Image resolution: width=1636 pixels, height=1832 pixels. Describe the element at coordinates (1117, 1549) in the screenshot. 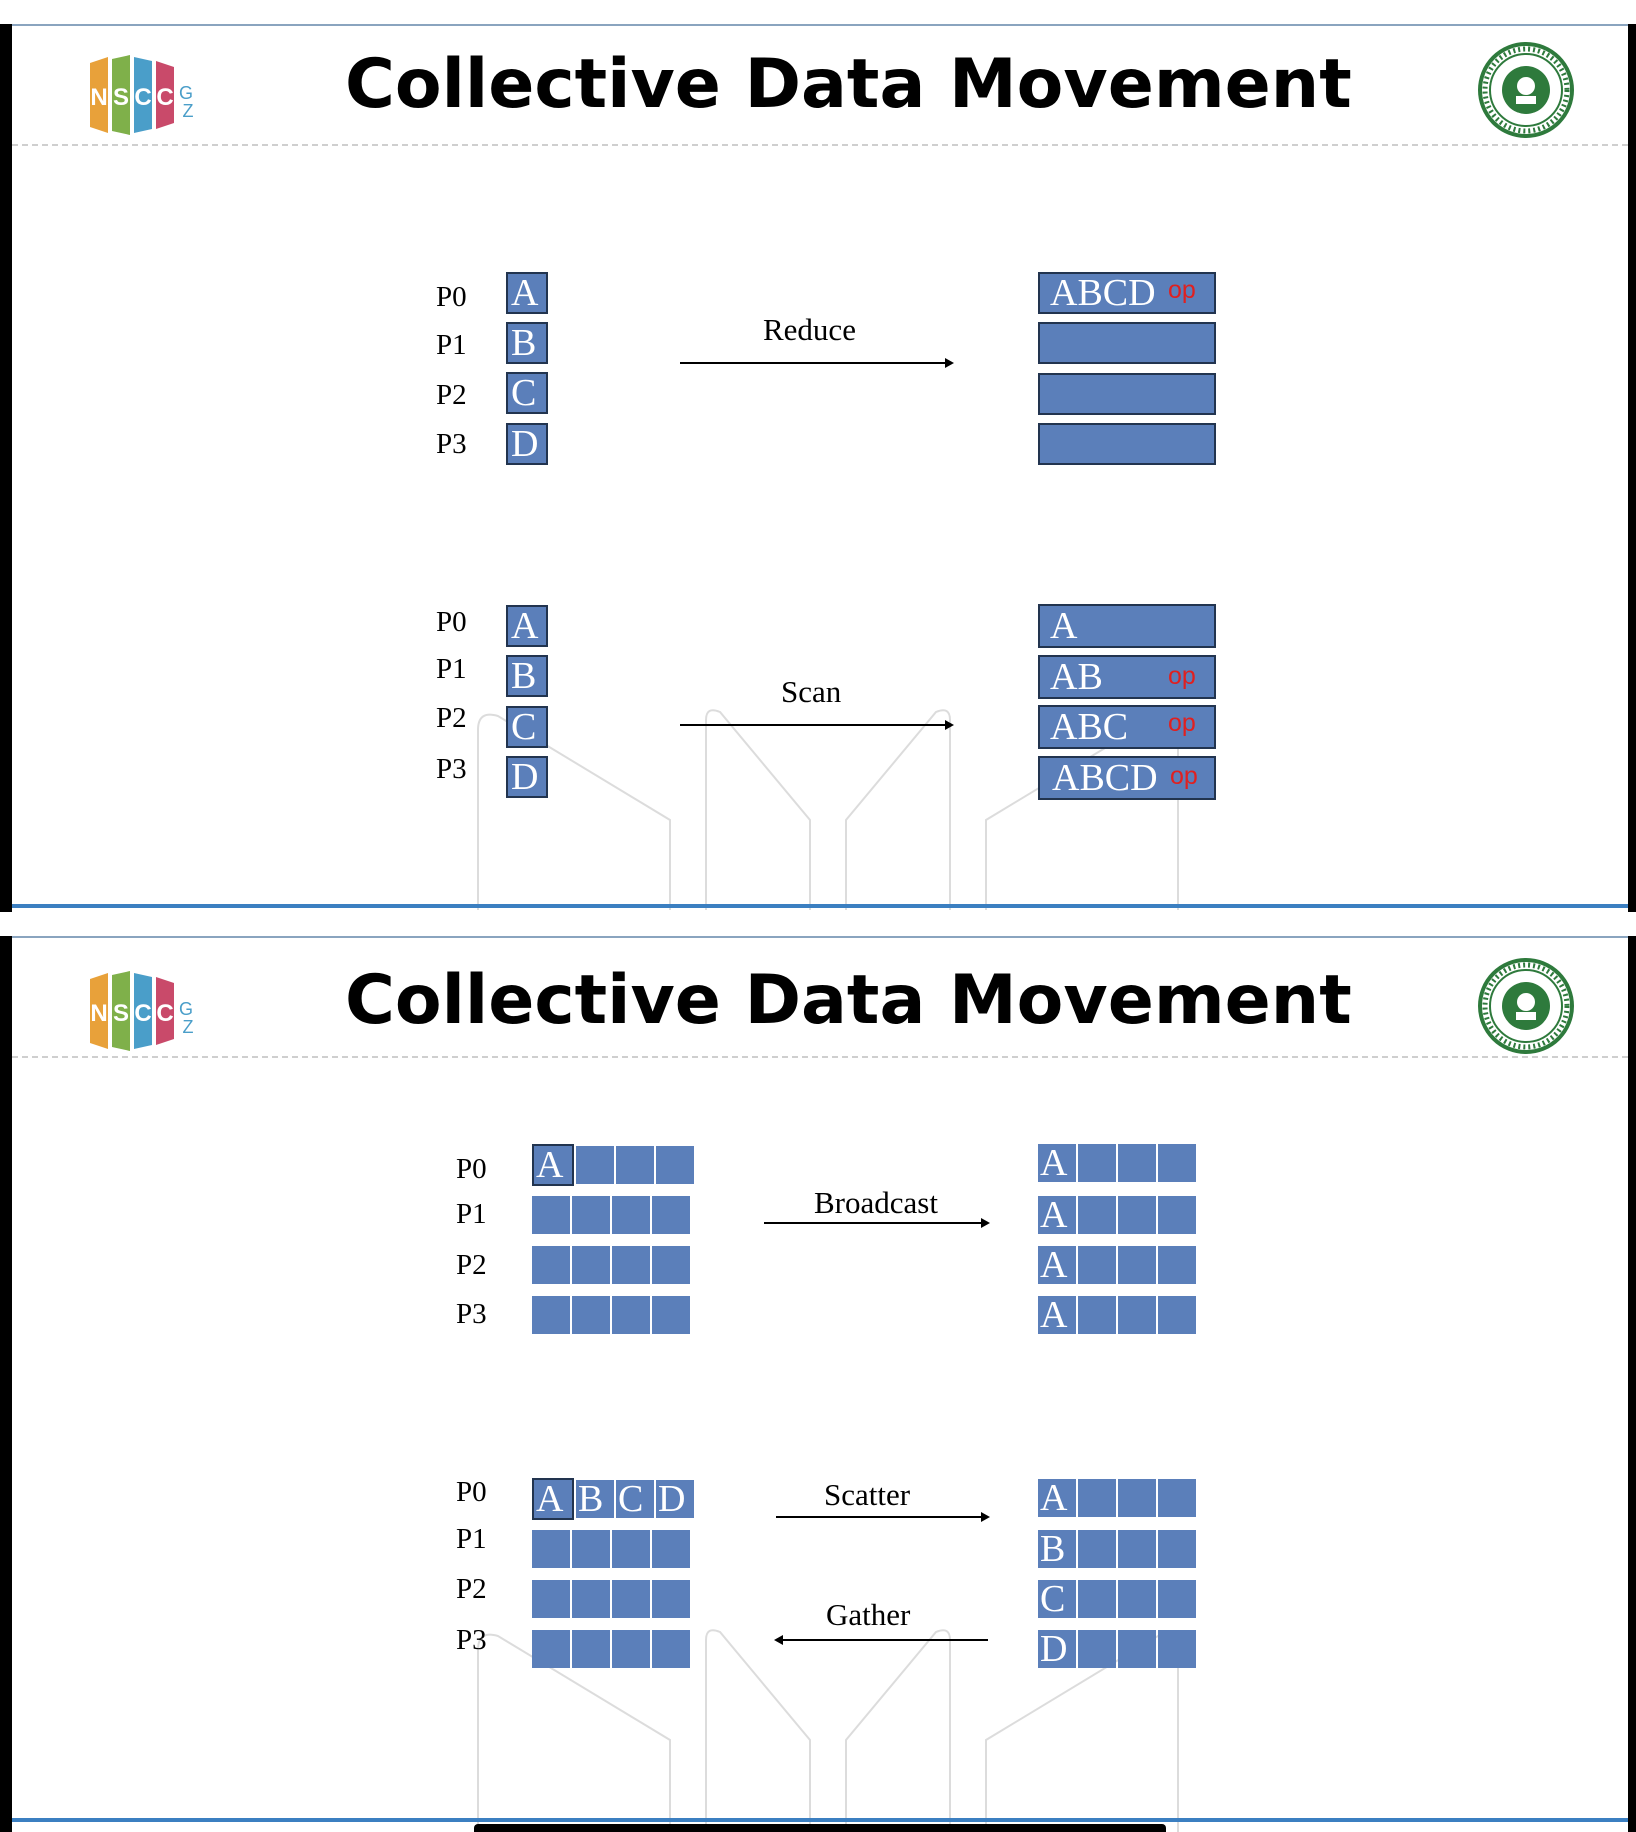

I see `buffer-row: B` at that location.